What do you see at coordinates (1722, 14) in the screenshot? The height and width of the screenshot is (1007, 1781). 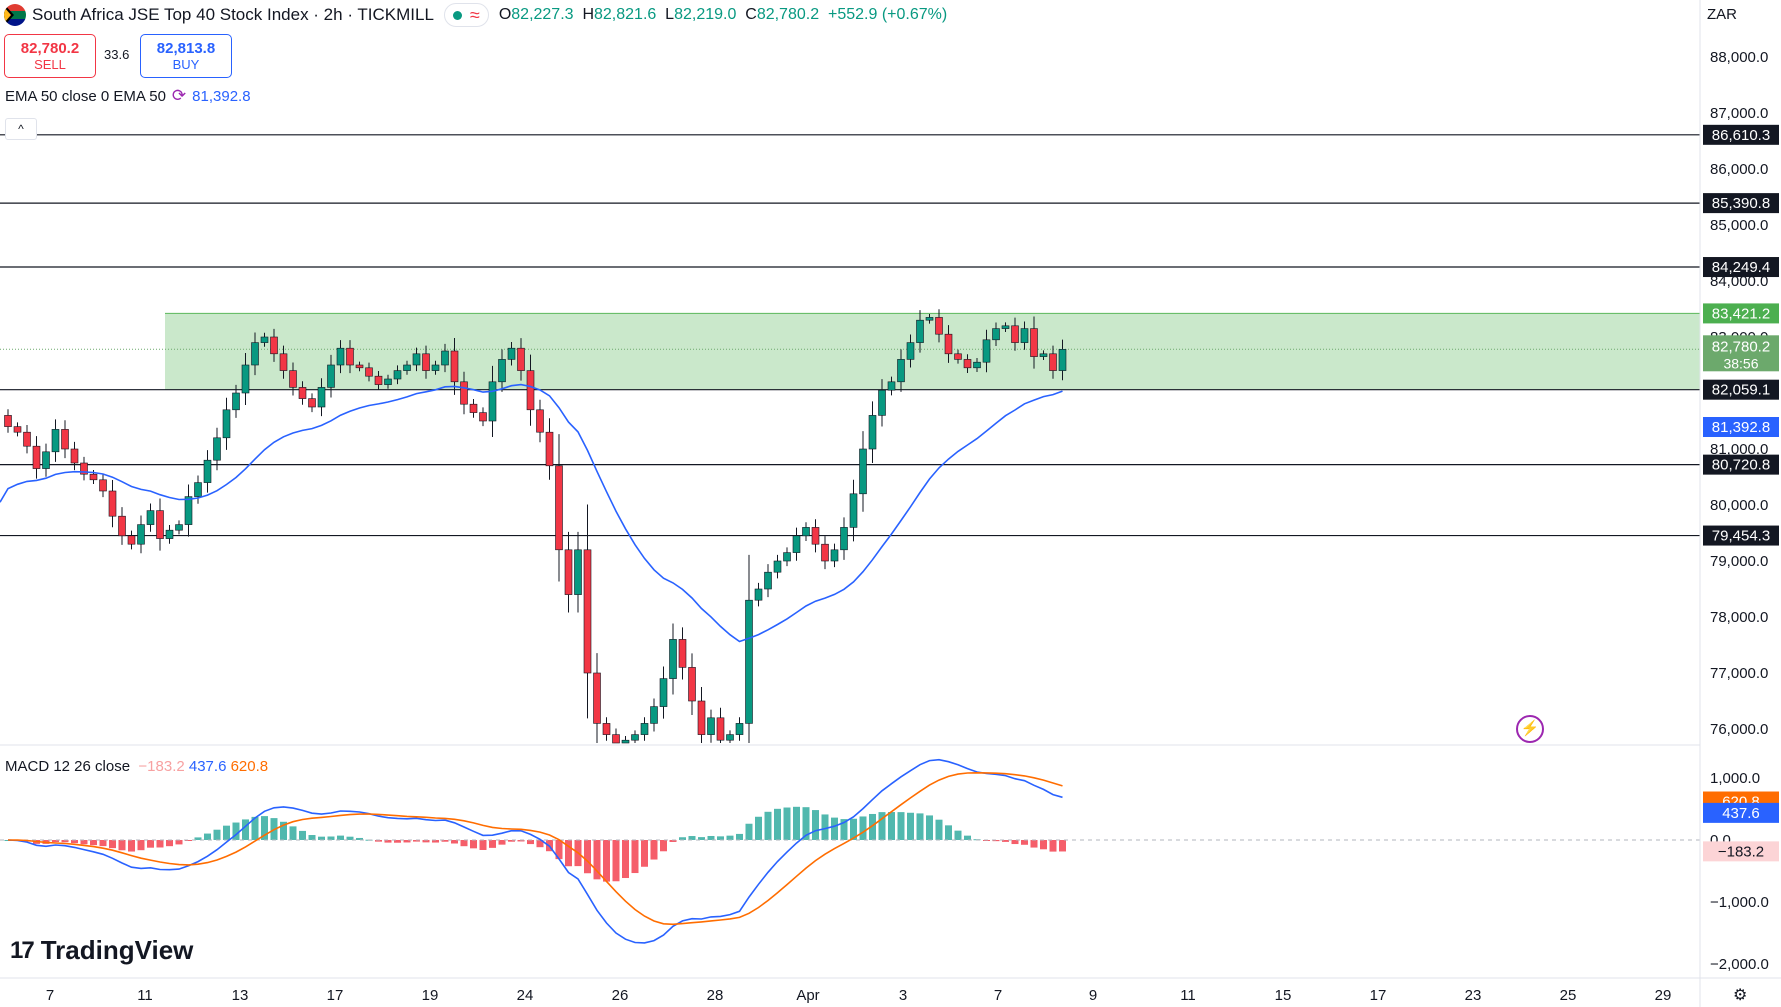 I see `currency-label: ZAR` at bounding box center [1722, 14].